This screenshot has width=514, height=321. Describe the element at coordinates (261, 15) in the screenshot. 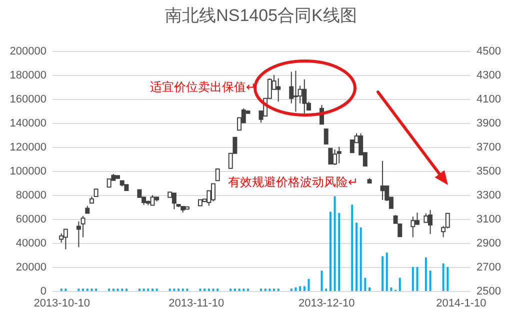

I see `chart-title: 南北线NS1405合同K线图` at that location.